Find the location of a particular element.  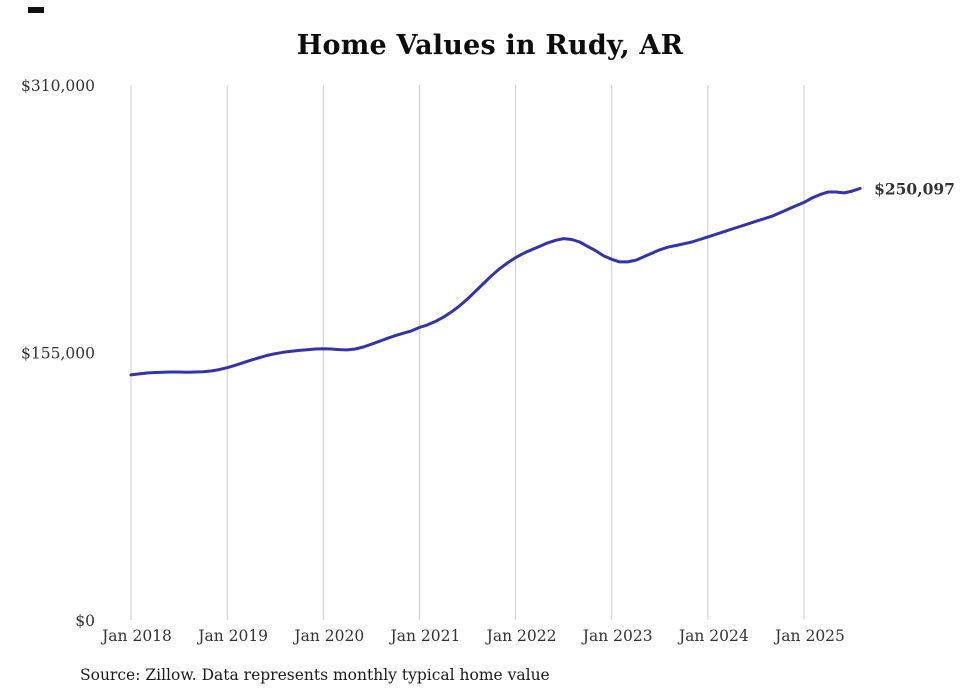

end-value-label: $250,097 is located at coordinates (914, 188).